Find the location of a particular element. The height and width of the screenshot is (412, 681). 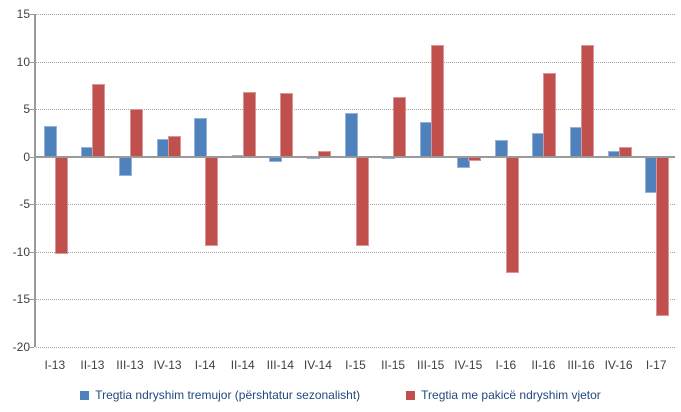

x-tick-label-II-15: II-15 is located at coordinates (393, 365).